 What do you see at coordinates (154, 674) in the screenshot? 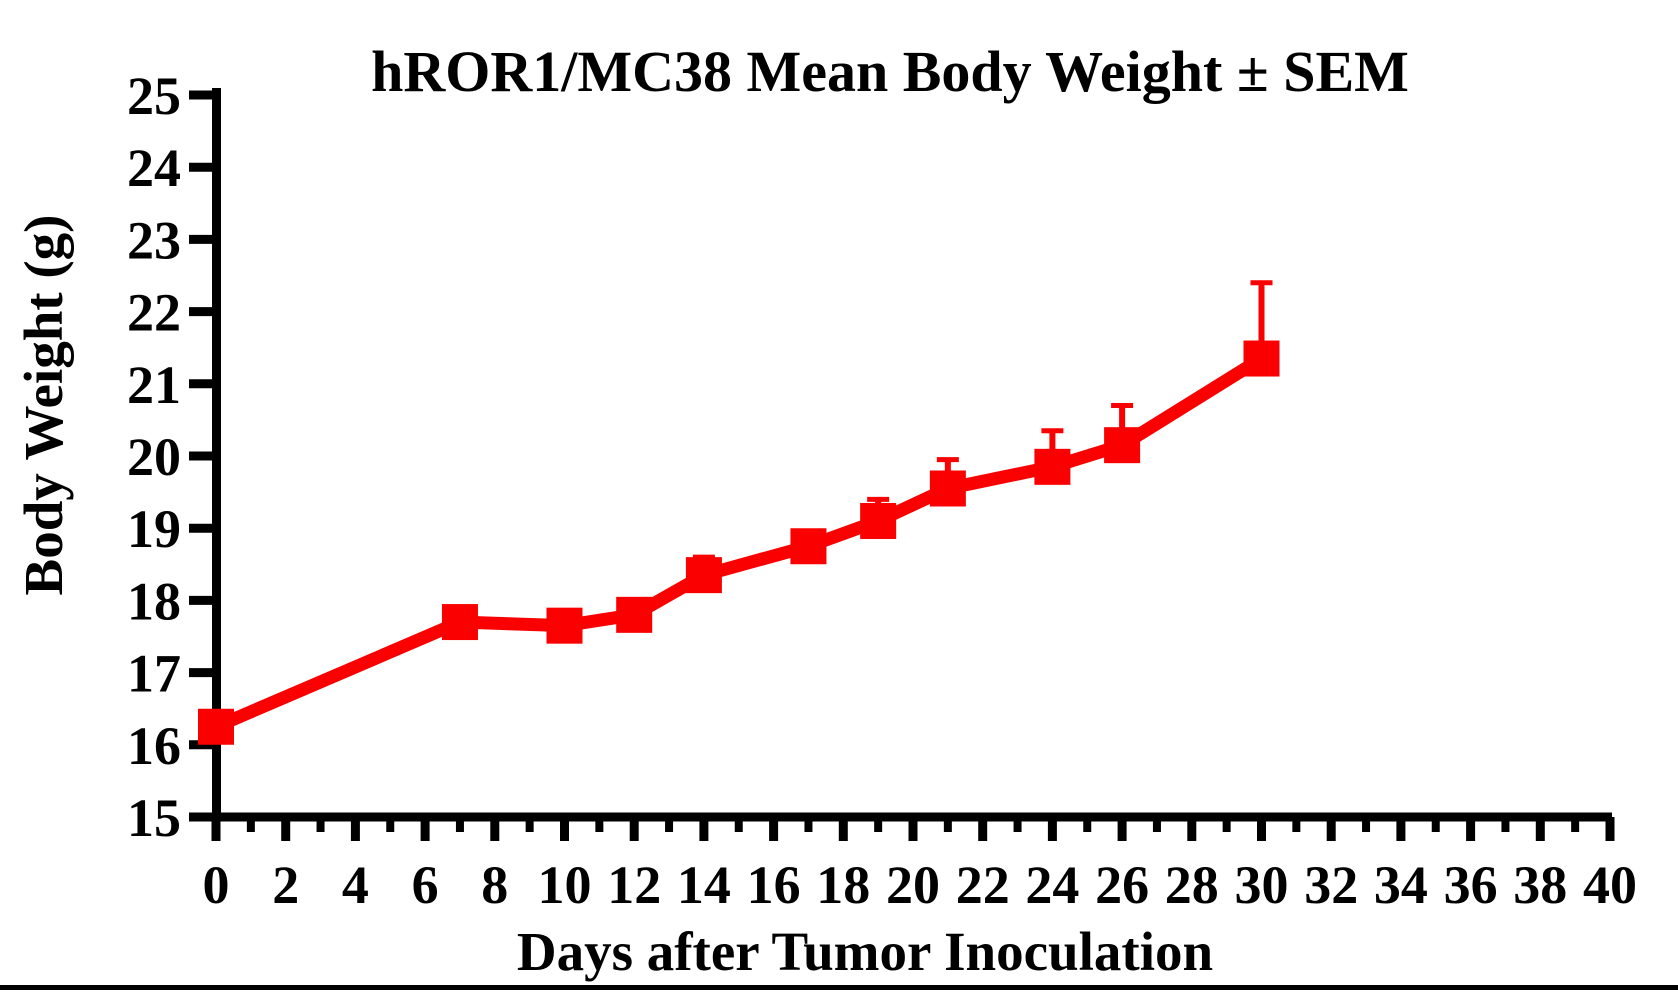
I see `y-tick-label: 17` at bounding box center [154, 674].